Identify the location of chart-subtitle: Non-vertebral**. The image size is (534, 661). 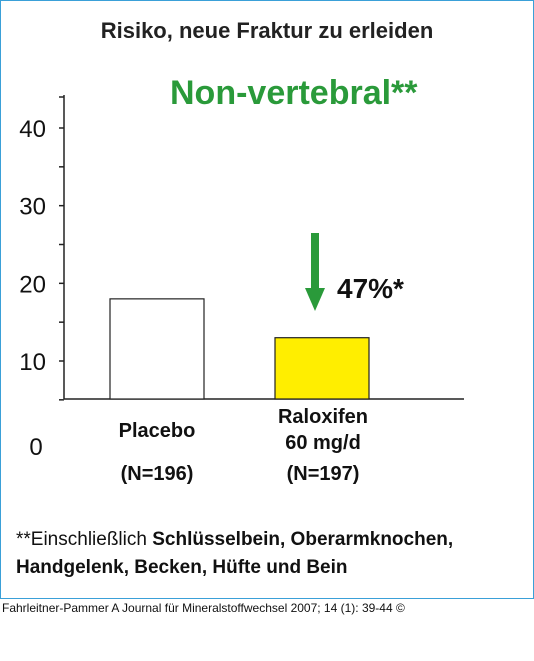
(294, 93).